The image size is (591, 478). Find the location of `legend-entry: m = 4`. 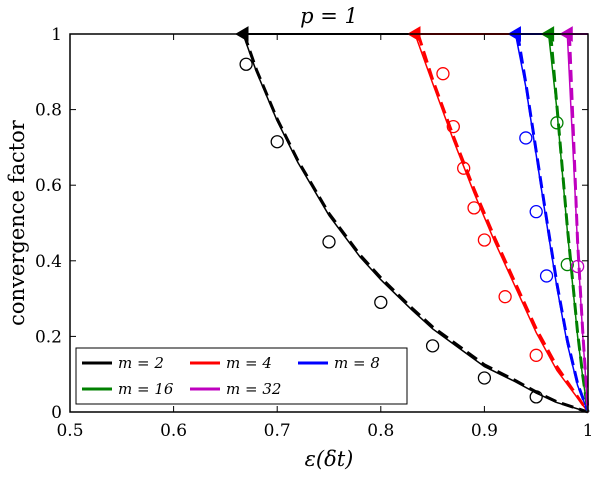

legend-entry: m = 4 is located at coordinates (249, 363).